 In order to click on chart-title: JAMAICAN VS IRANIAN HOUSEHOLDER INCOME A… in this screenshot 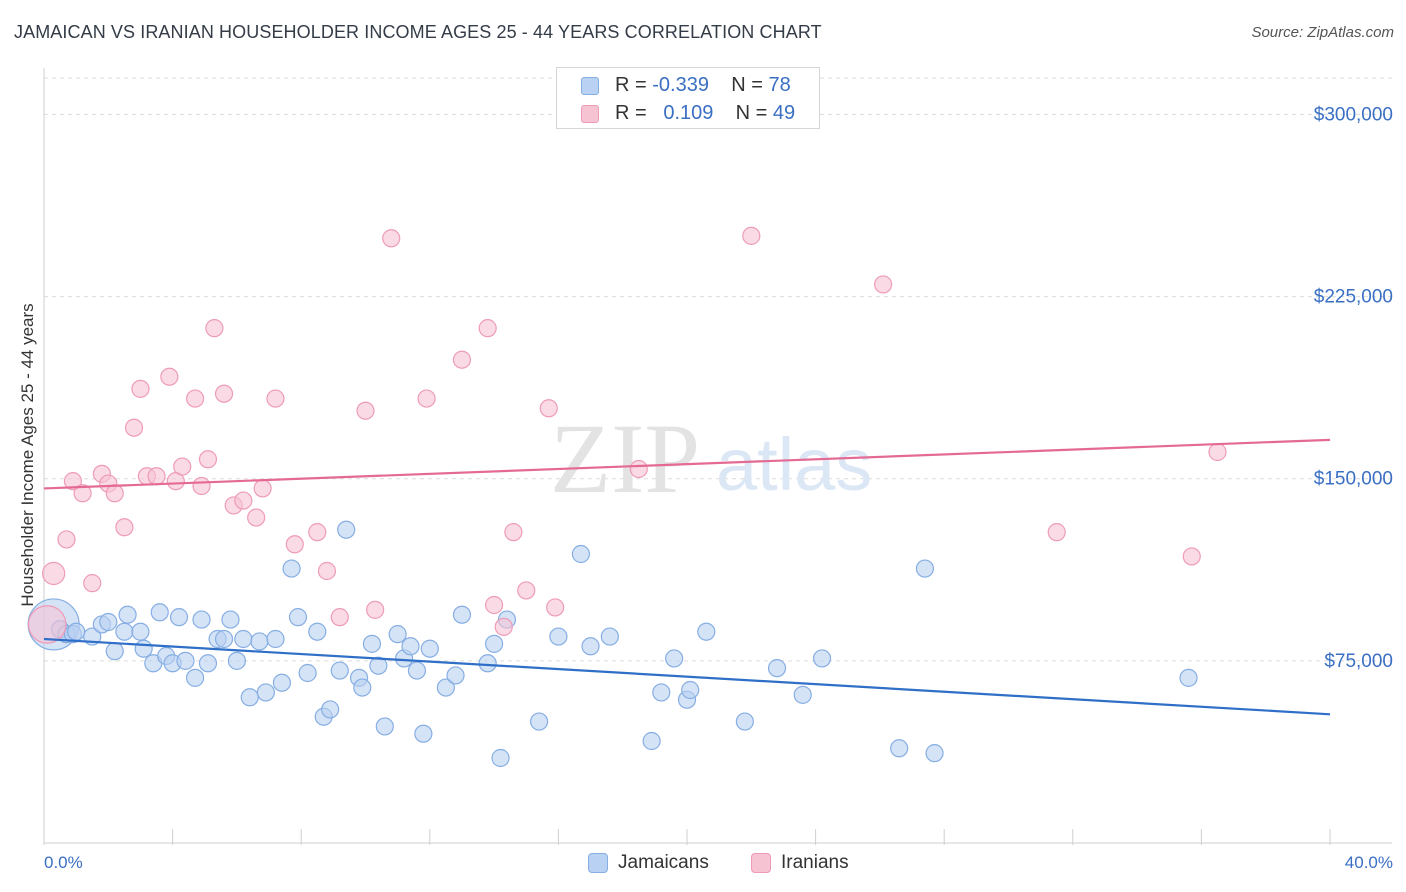, I will do `click(418, 32)`.